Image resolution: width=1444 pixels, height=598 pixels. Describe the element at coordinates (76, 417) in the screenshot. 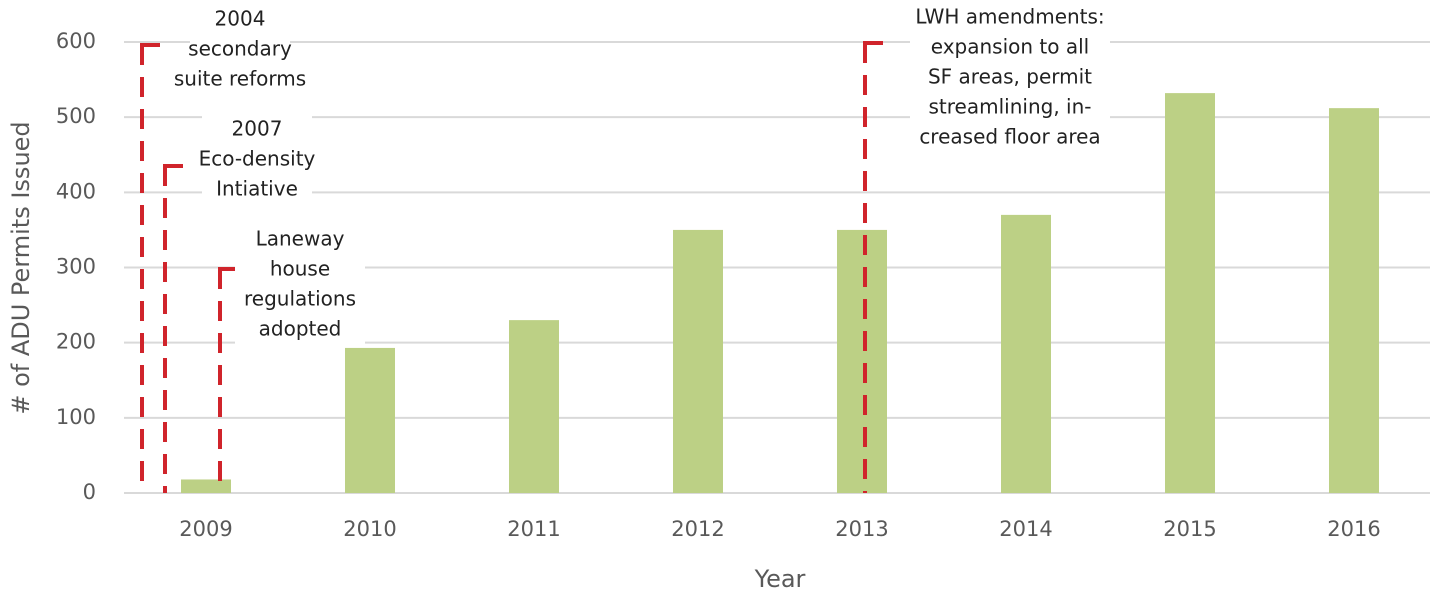

I see `y-tick-label: 100` at that location.